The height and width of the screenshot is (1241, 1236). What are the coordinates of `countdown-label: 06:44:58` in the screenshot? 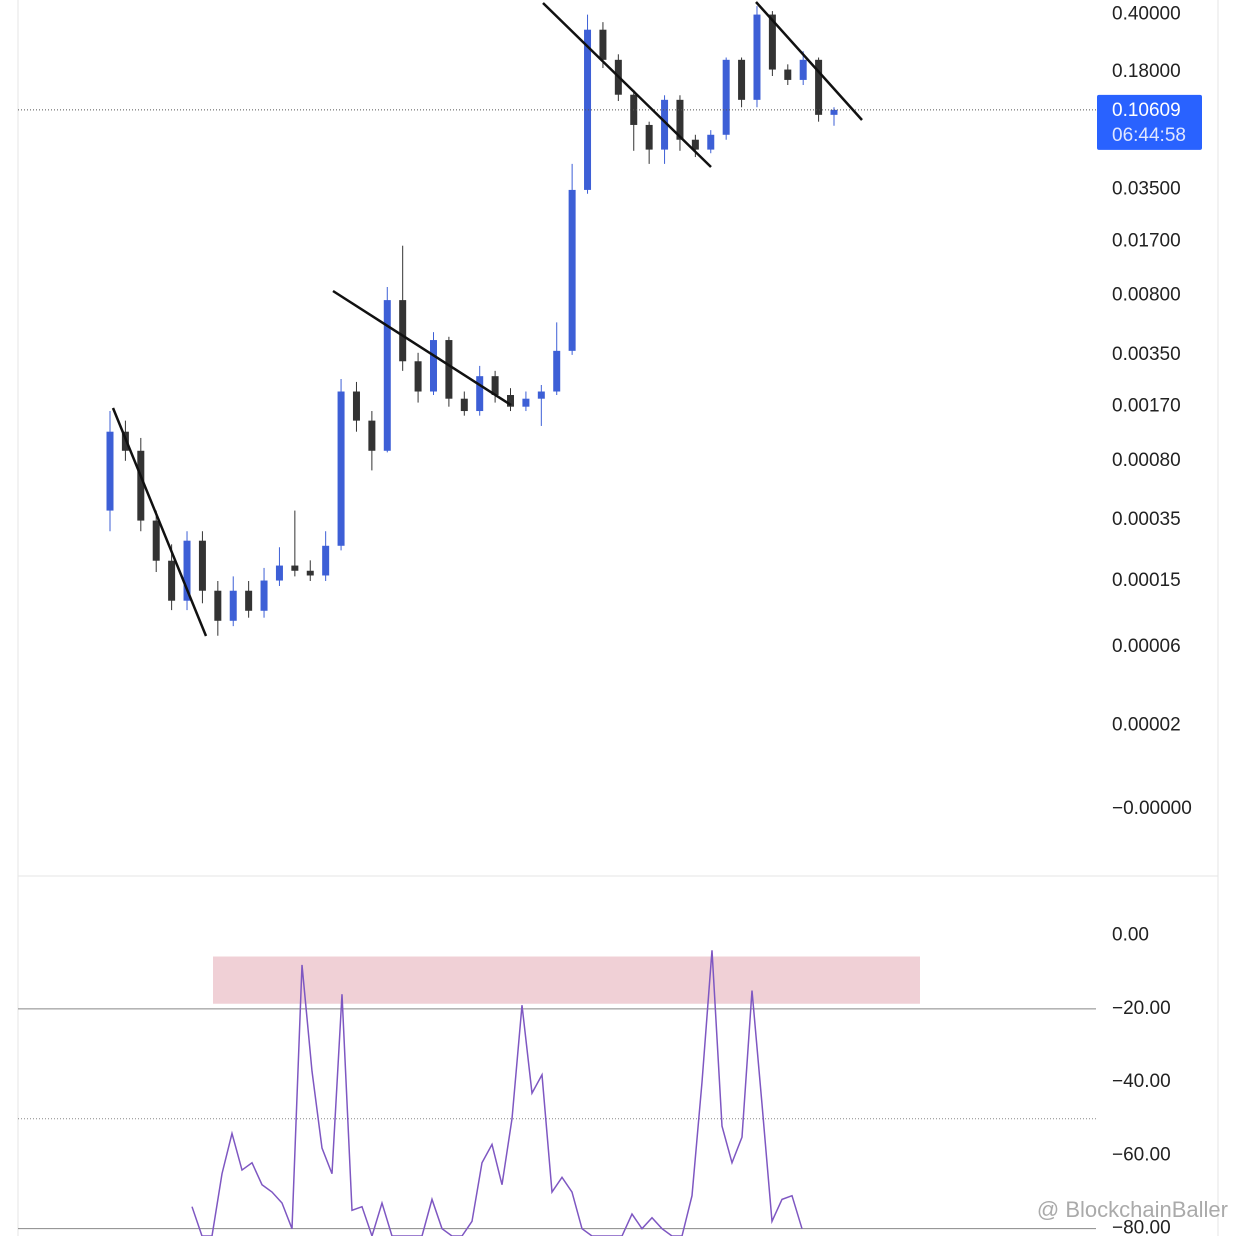 It's located at (1149, 135).